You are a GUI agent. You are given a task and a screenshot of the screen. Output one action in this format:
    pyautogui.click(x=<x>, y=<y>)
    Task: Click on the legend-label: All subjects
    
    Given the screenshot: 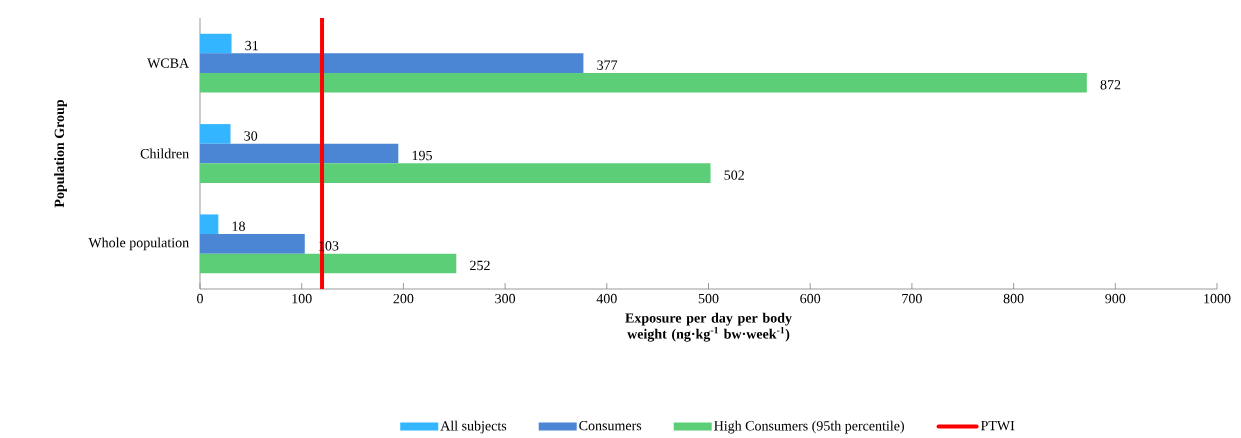 What is the action you would take?
    pyautogui.click(x=473, y=427)
    